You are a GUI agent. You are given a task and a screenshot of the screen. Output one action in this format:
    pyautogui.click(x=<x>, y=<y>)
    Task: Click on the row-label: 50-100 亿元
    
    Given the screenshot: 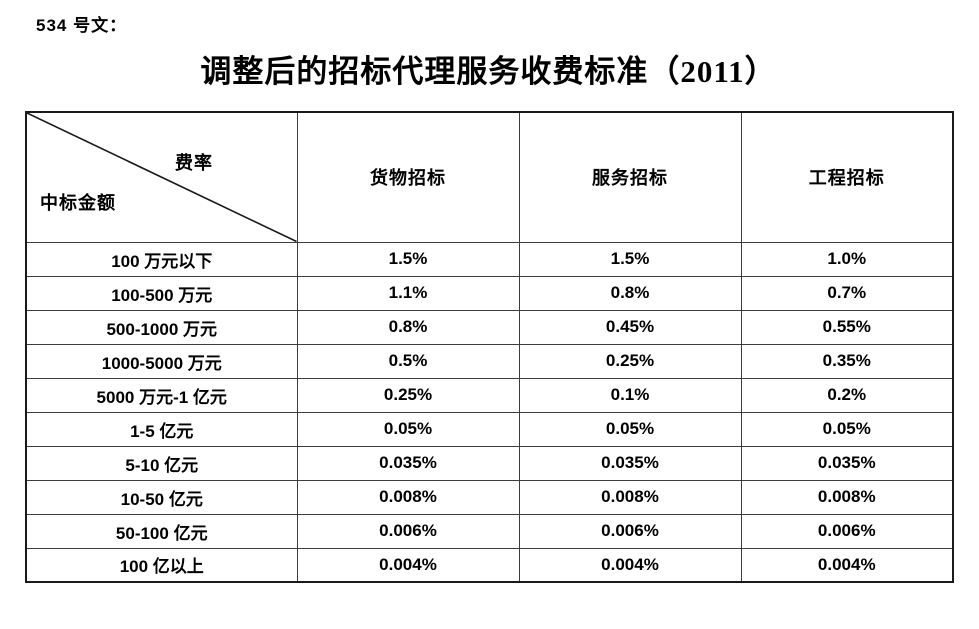 What is the action you would take?
    pyautogui.click(x=161, y=531)
    